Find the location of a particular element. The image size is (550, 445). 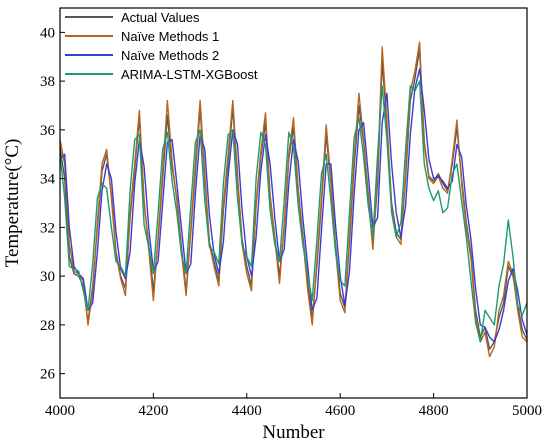

y-tick-label: 38 is located at coordinates (47, 82).